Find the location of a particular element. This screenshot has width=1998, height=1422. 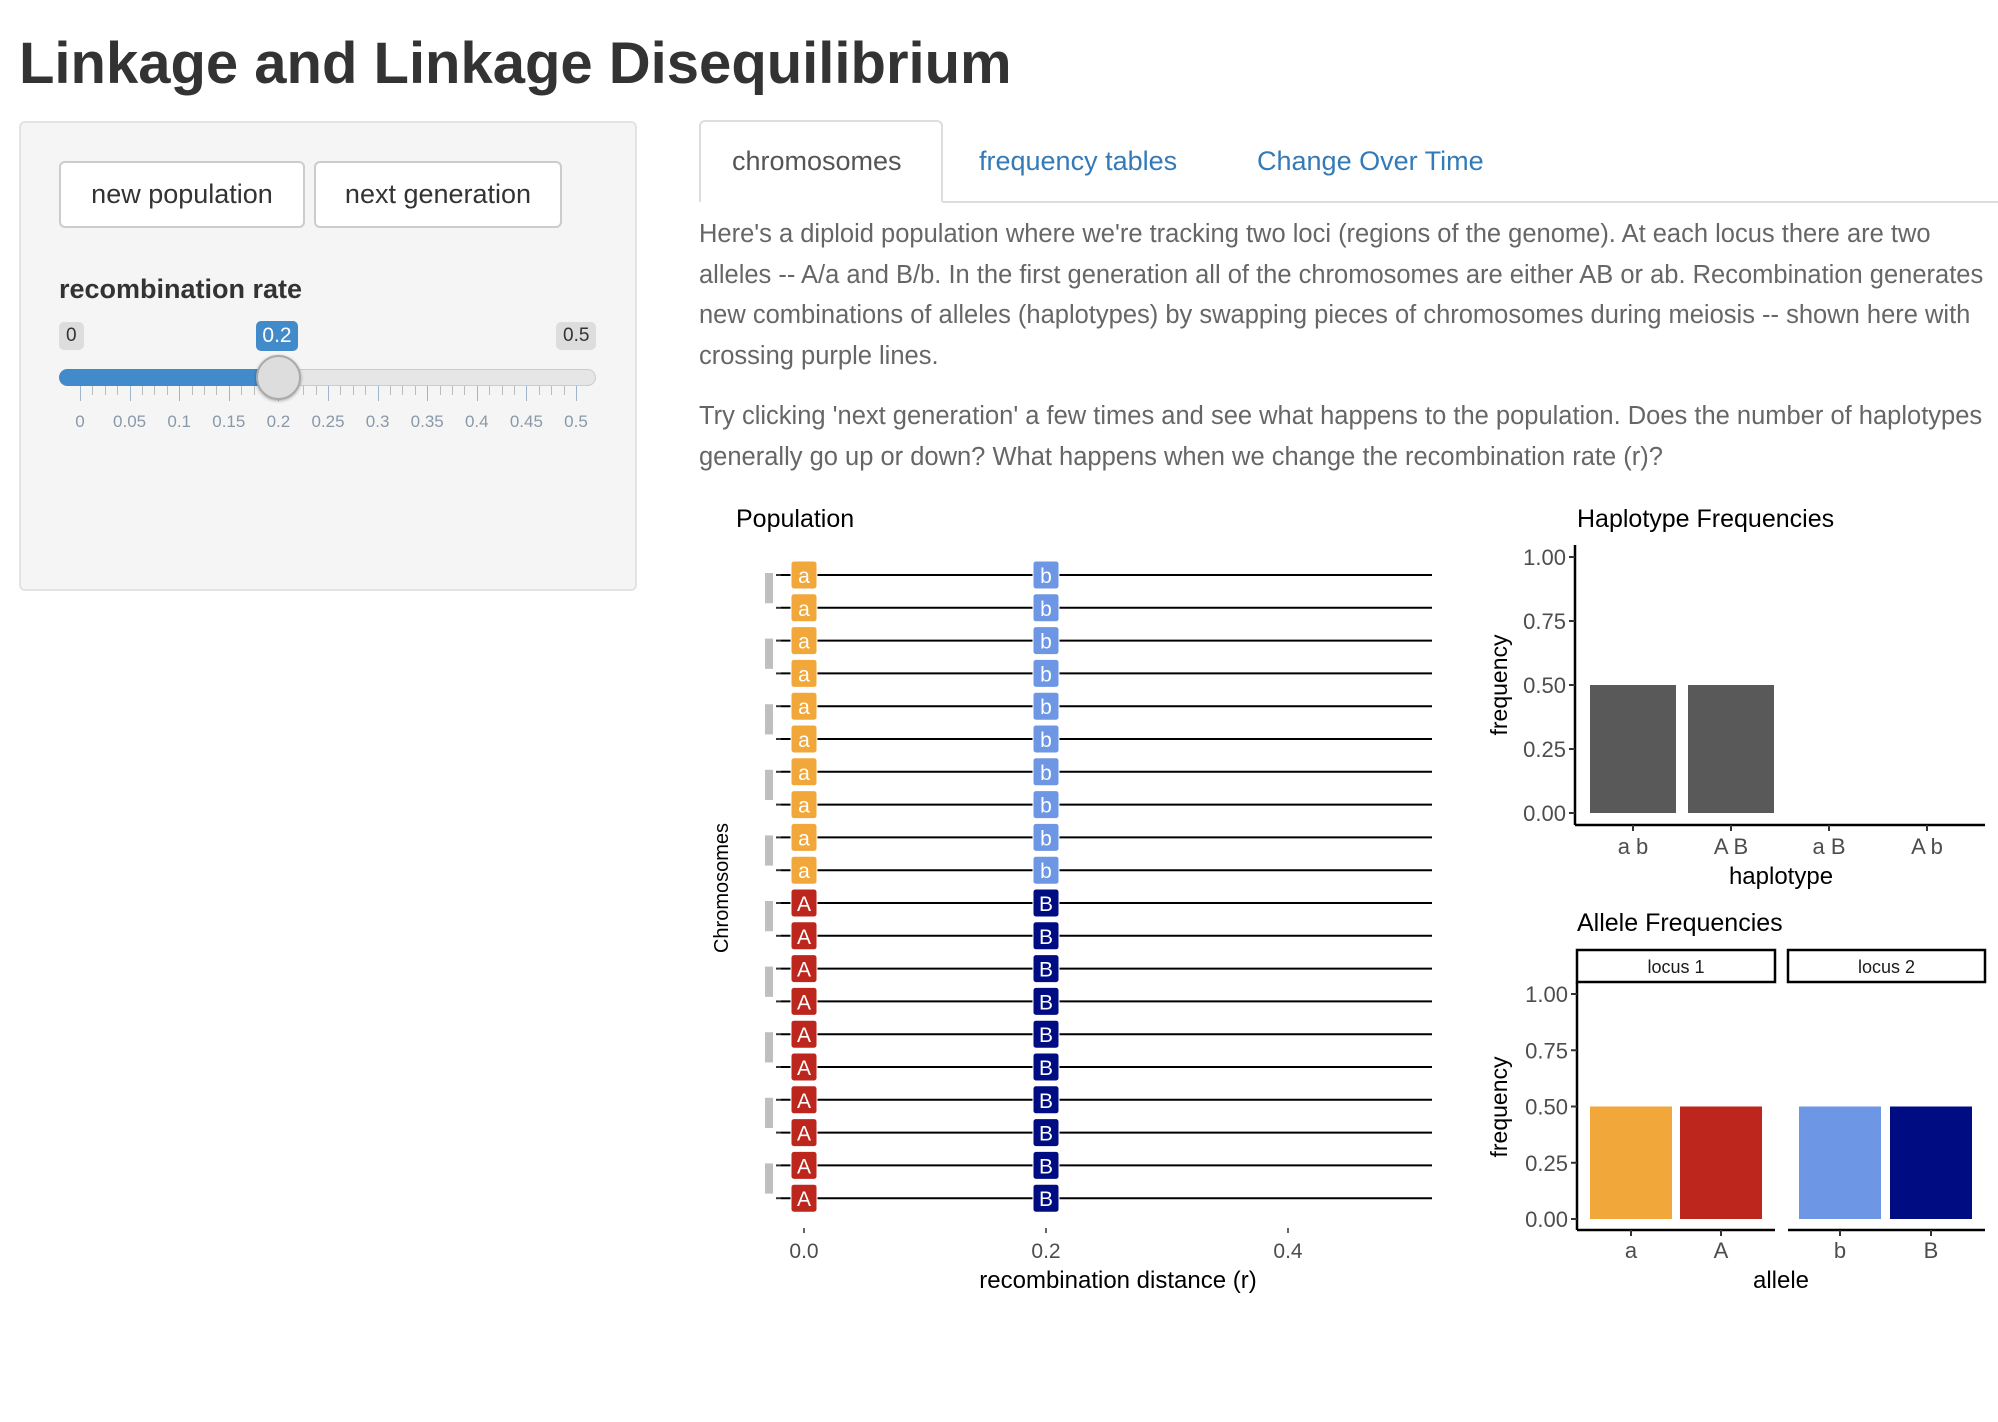

tab-chromosomes: chromosomes is located at coordinates (821, 161).